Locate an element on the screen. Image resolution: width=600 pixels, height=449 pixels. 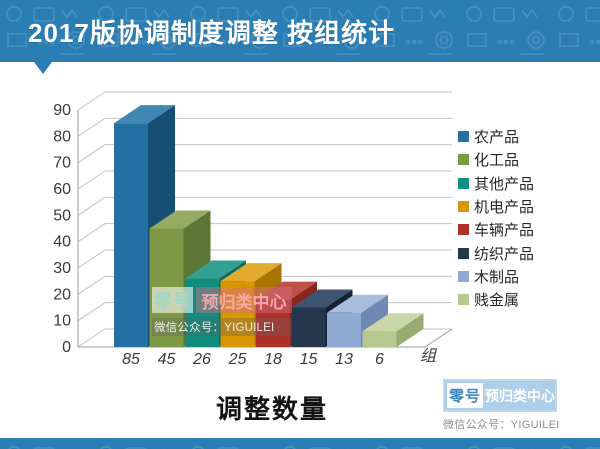
banner-pointer-arrow is located at coordinates (43, 68).